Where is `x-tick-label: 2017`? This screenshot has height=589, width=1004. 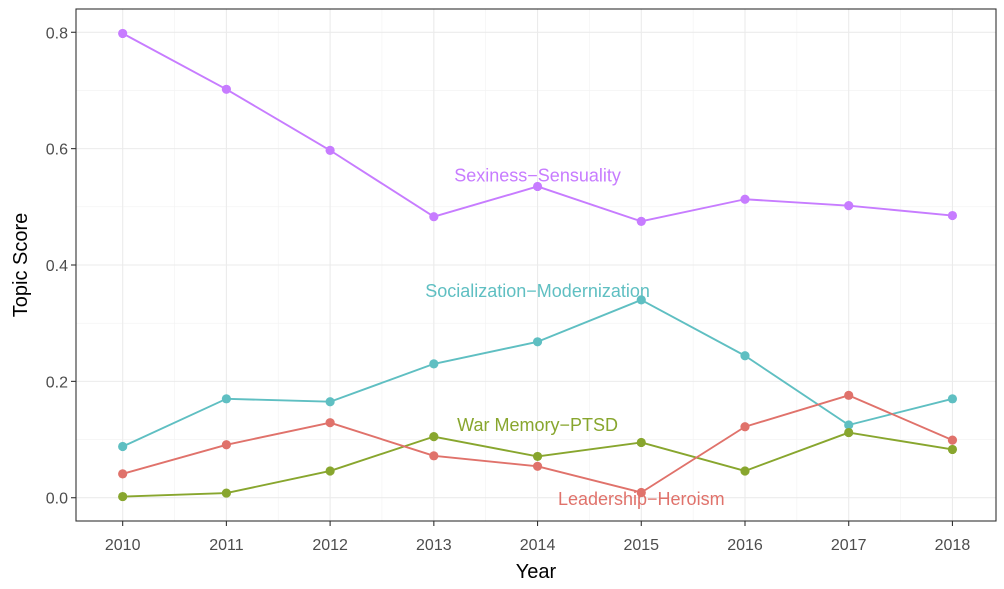
x-tick-label: 2017 is located at coordinates (849, 545).